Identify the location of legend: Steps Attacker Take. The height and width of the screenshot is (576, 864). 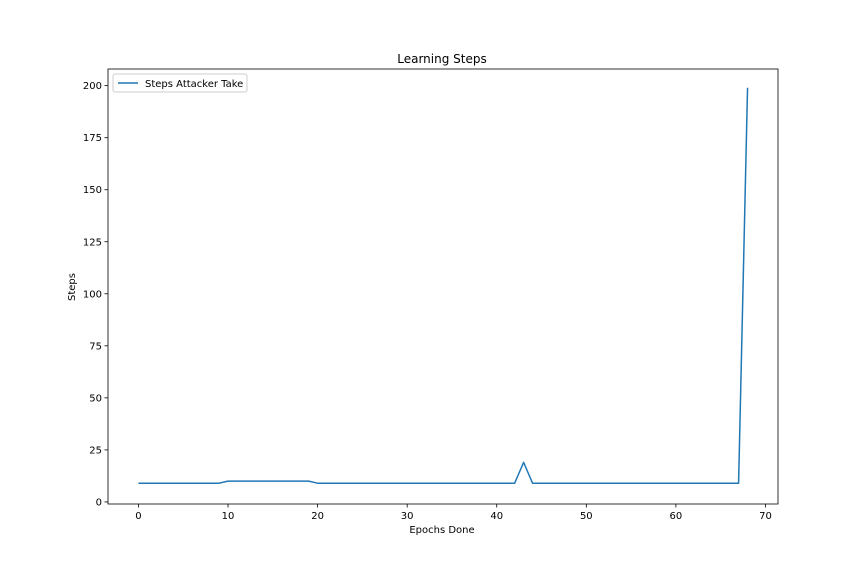
(180, 83).